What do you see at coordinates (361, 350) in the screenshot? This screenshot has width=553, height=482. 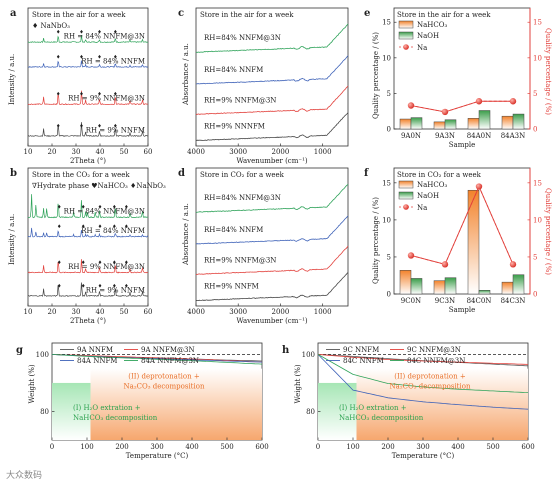 I see `legend-label: 9C NNFM` at bounding box center [361, 350].